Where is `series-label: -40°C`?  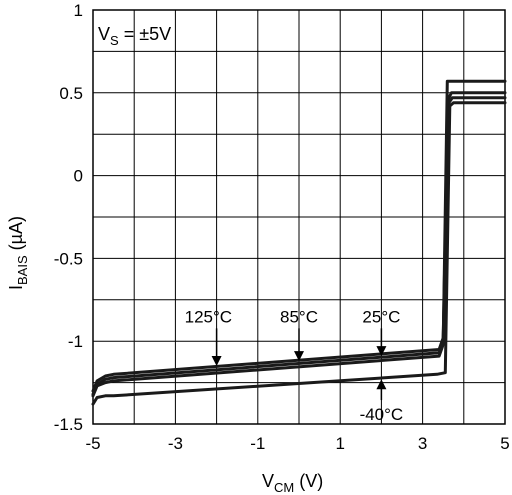
series-label: -40°C is located at coordinates (382, 414).